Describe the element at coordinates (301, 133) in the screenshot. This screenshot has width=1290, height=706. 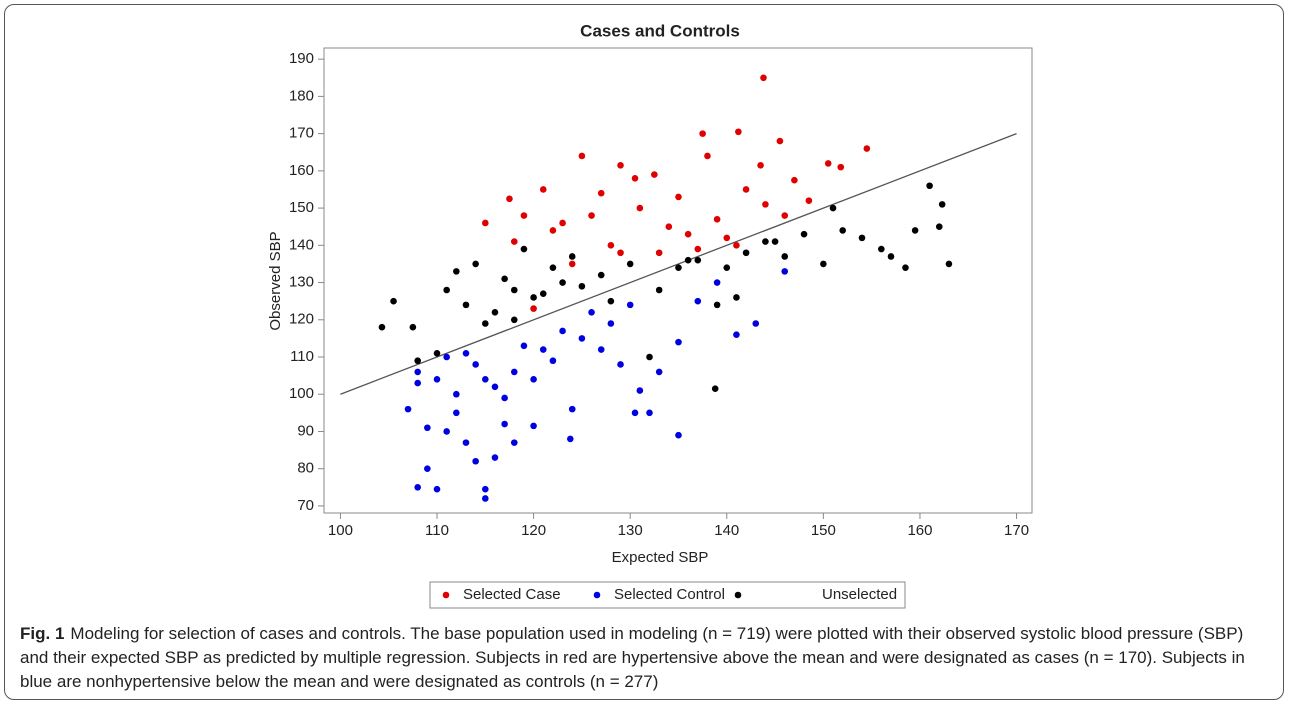
I see `y-tick-label: 170` at that location.